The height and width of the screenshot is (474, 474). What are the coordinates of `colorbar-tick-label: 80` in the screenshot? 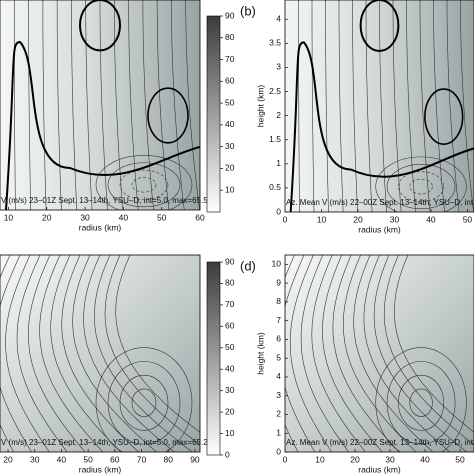 It's located at (230, 37).